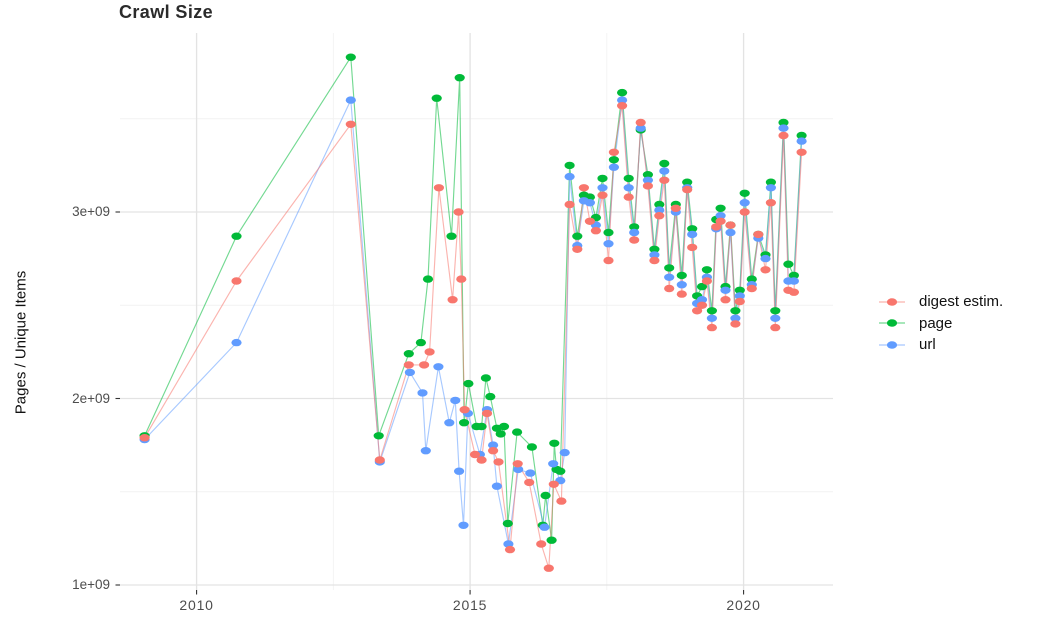  Describe the element at coordinates (91, 398) in the screenshot. I see `y-tick-label: 2e+09` at that location.